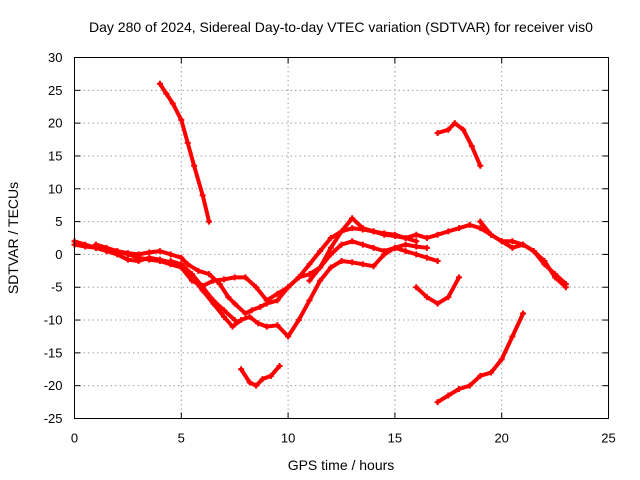 This screenshot has height=480, width=640. I want to click on y-tick-label: -15, so click(53, 352).